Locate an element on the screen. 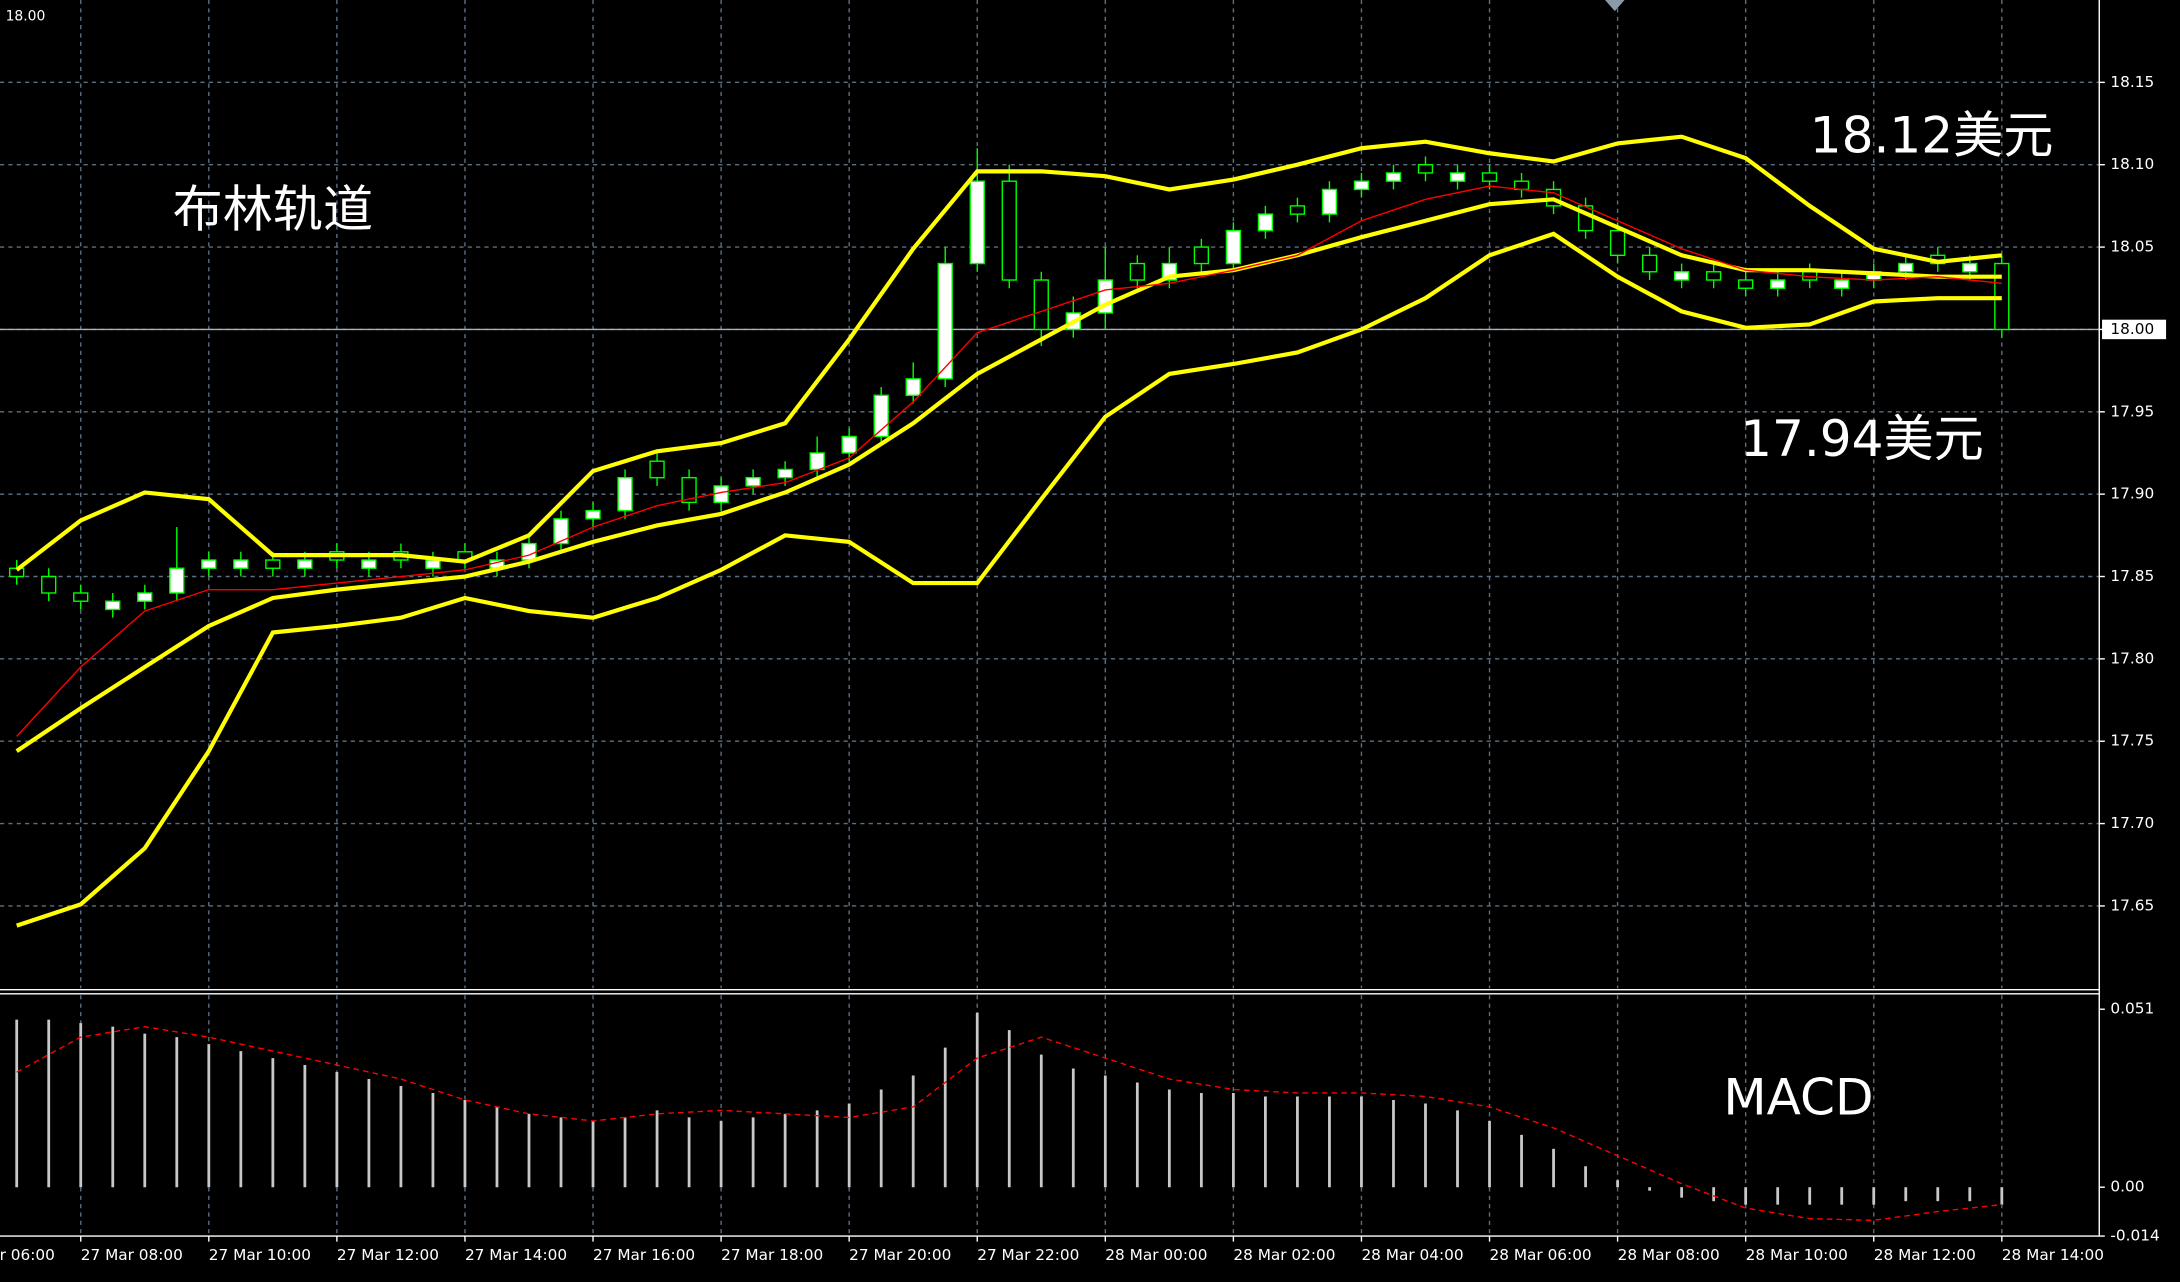 The height and width of the screenshot is (1282, 2180). last-price-label: 18.00 is located at coordinates (2132, 329).